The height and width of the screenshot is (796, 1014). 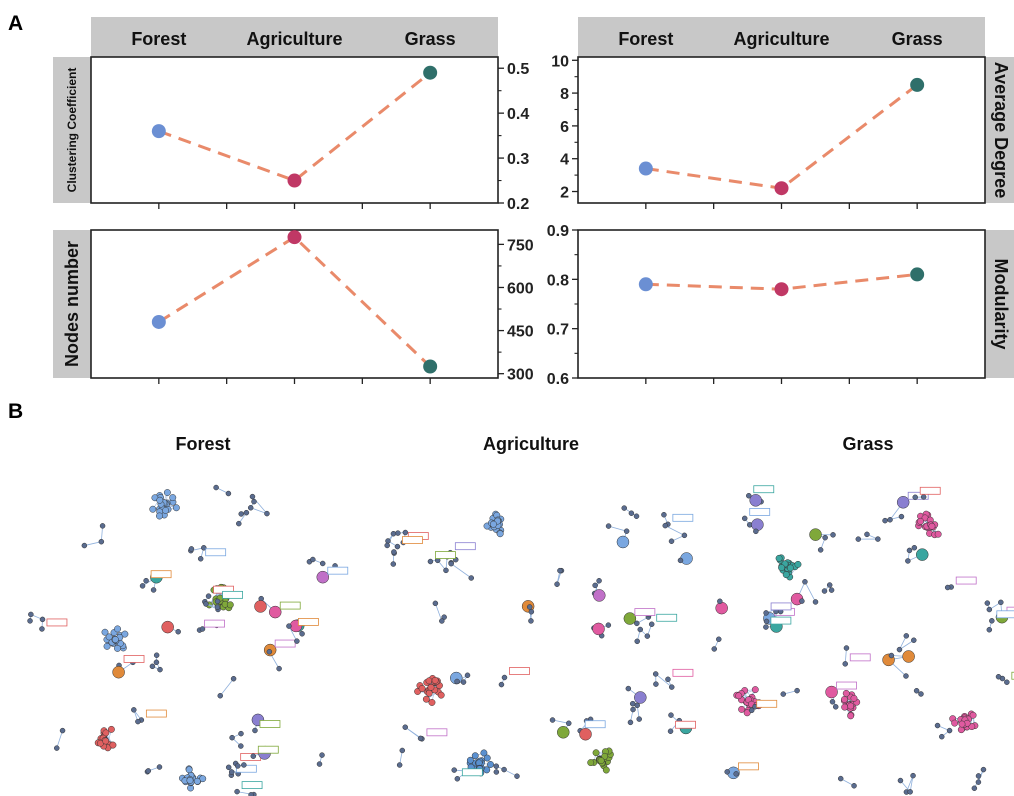 I want to click on y-tick-label: 6, so click(x=564, y=127).